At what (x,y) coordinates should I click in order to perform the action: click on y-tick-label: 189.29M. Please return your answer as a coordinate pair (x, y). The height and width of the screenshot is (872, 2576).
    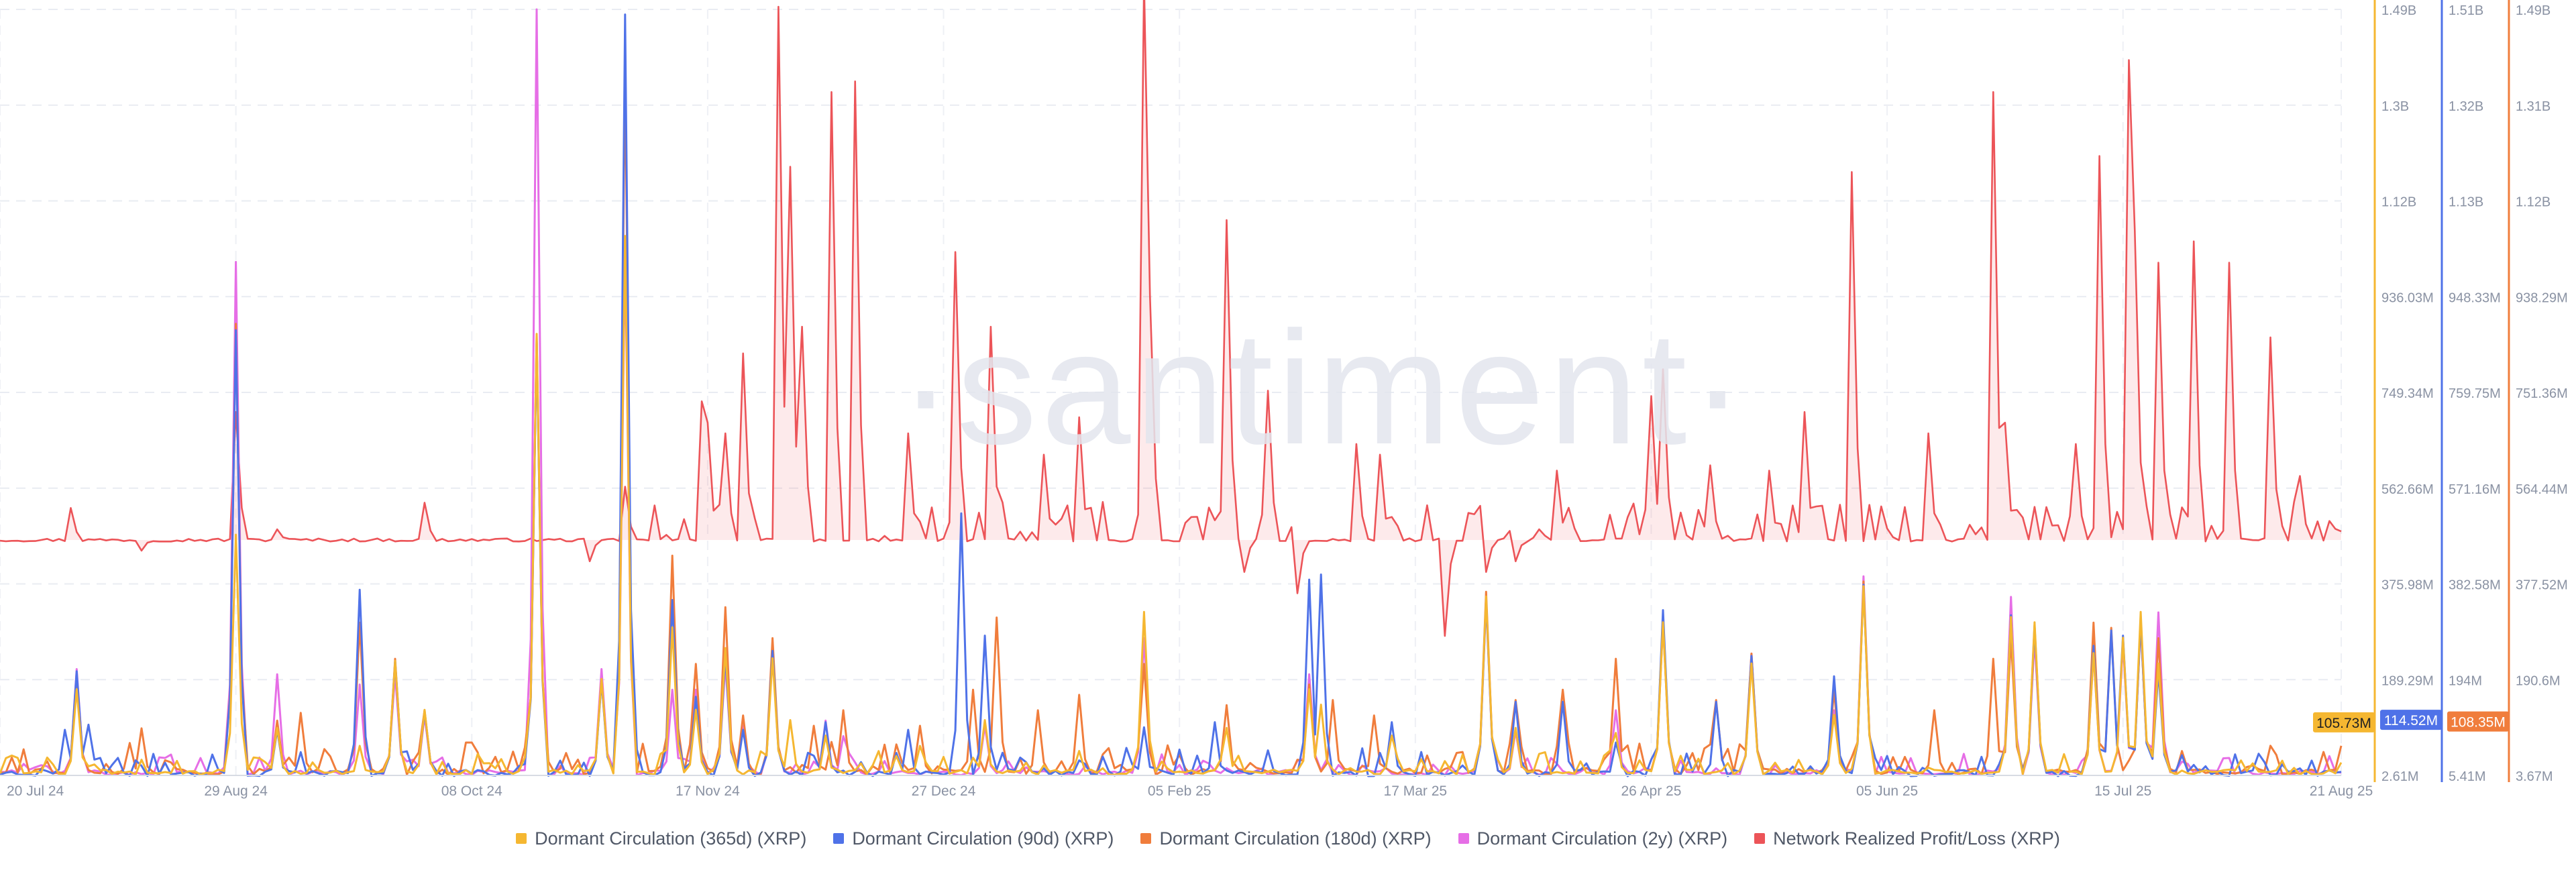
    Looking at the image, I should click on (2407, 680).